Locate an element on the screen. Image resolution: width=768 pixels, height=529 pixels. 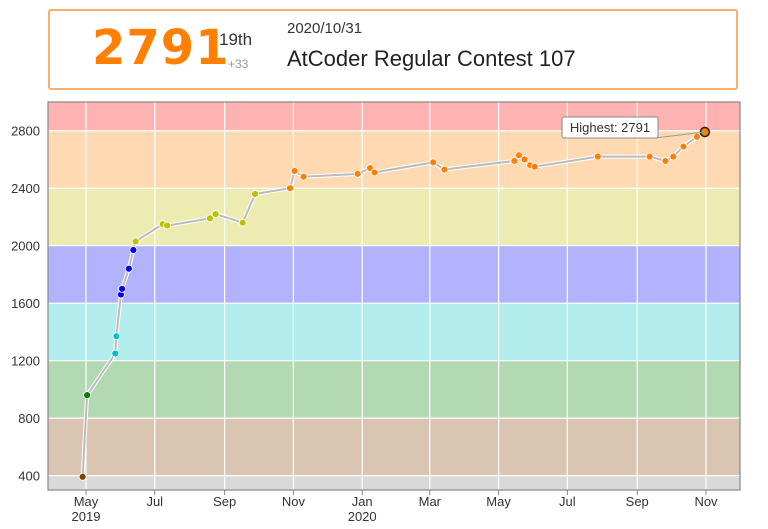
x-tick-year-label: 2019 is located at coordinates (86, 516).